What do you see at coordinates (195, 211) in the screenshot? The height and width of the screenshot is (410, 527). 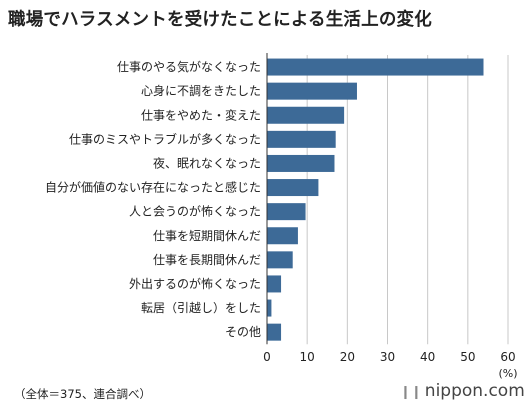 I see `category-label: 人と会うのが怖くなった` at bounding box center [195, 211].